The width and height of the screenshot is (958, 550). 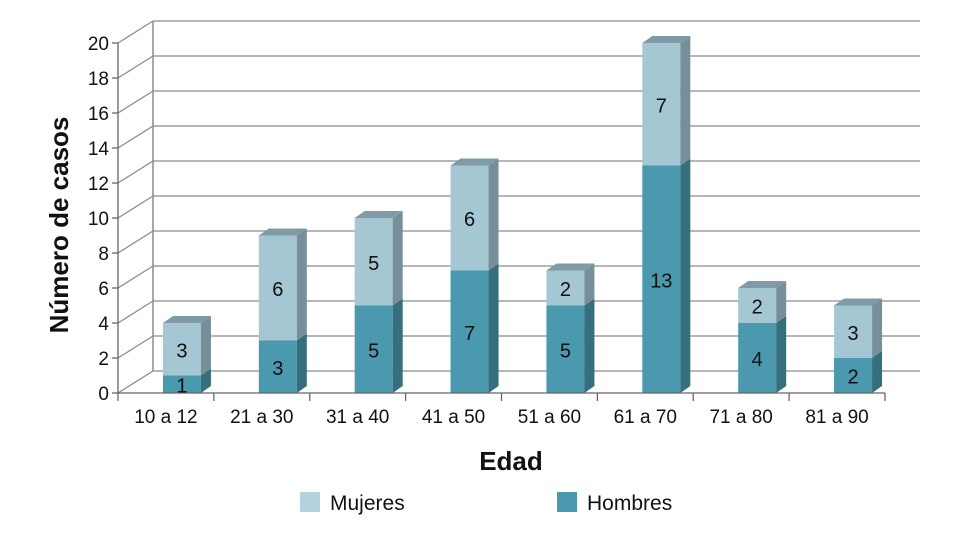 I want to click on data-label: 1, so click(x=181, y=386).